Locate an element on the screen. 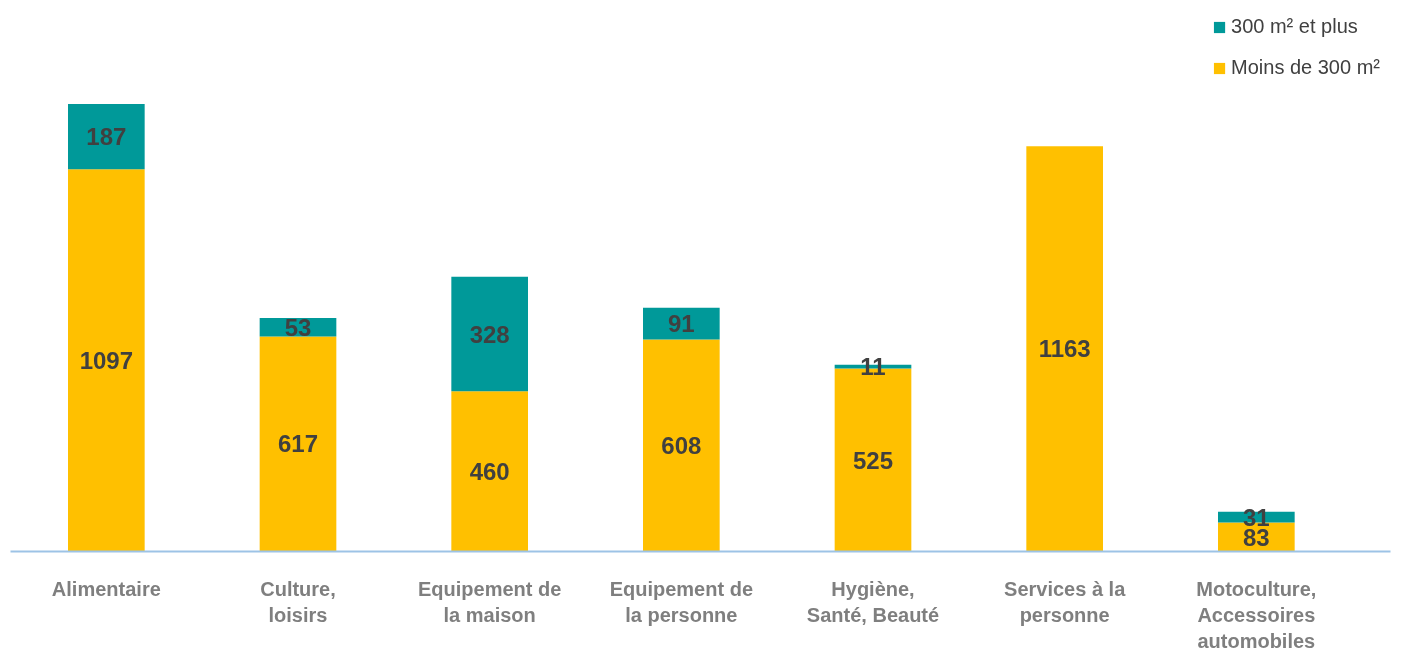  data-label: 91 is located at coordinates (681, 324).